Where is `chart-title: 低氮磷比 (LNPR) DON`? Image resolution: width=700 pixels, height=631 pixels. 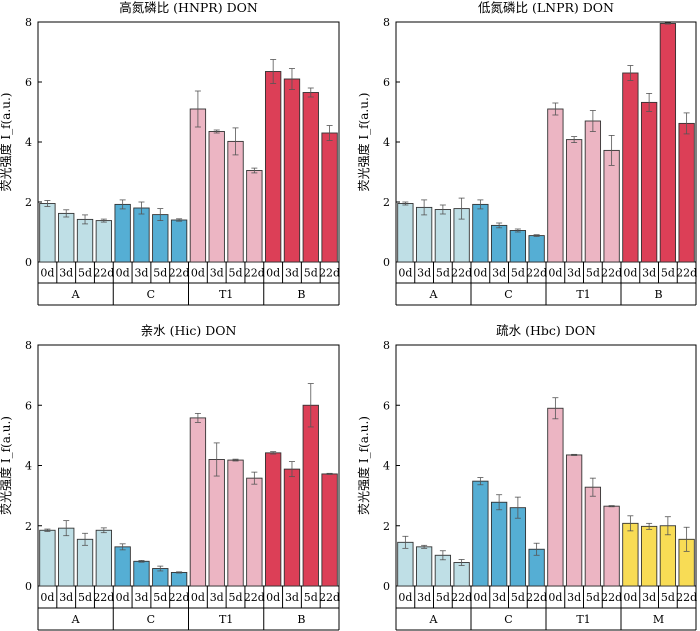 chart-title: 低氮磷比 (LNPR) DON is located at coordinates (546, 7).